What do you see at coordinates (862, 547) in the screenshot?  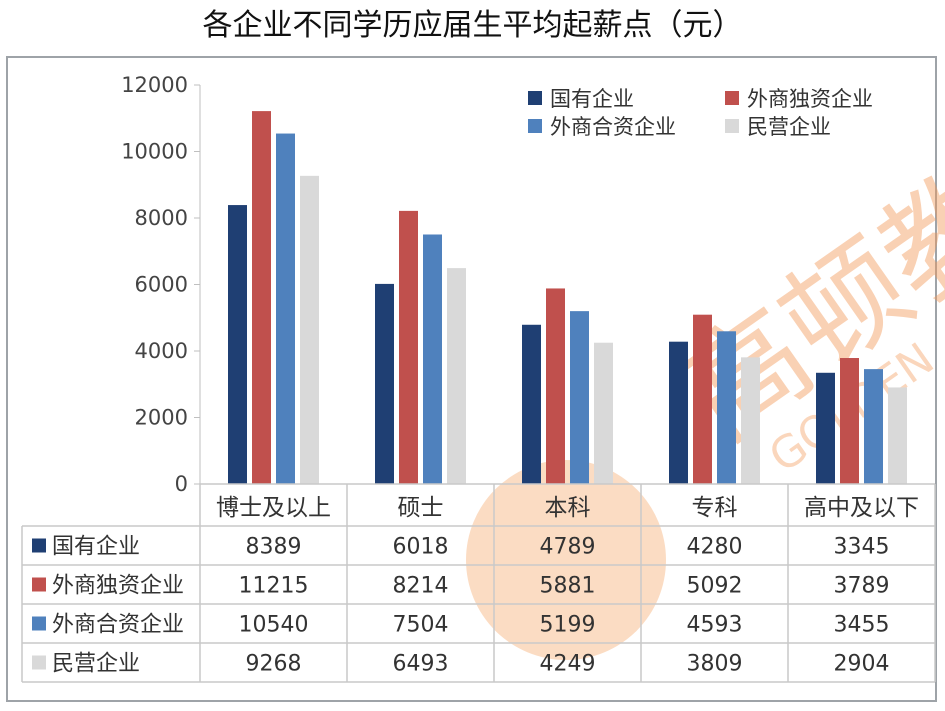 I see `table-value: 3345` at bounding box center [862, 547].